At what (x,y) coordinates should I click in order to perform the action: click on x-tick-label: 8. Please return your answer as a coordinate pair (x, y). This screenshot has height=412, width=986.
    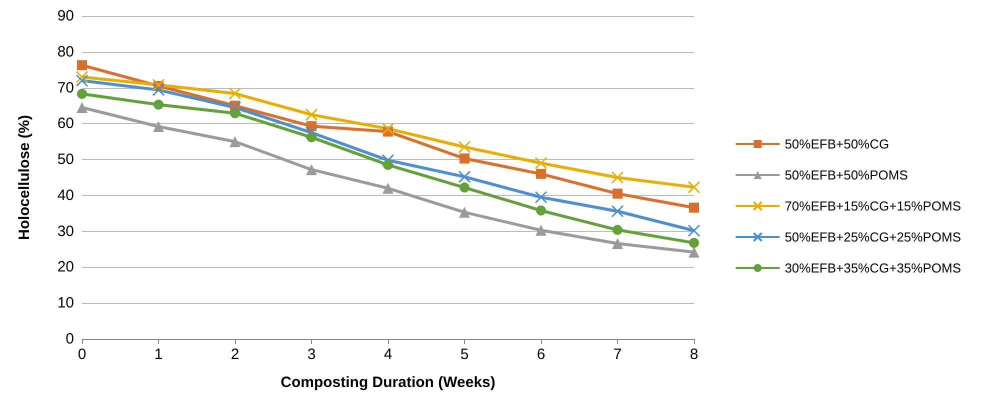
    Looking at the image, I should click on (694, 354).